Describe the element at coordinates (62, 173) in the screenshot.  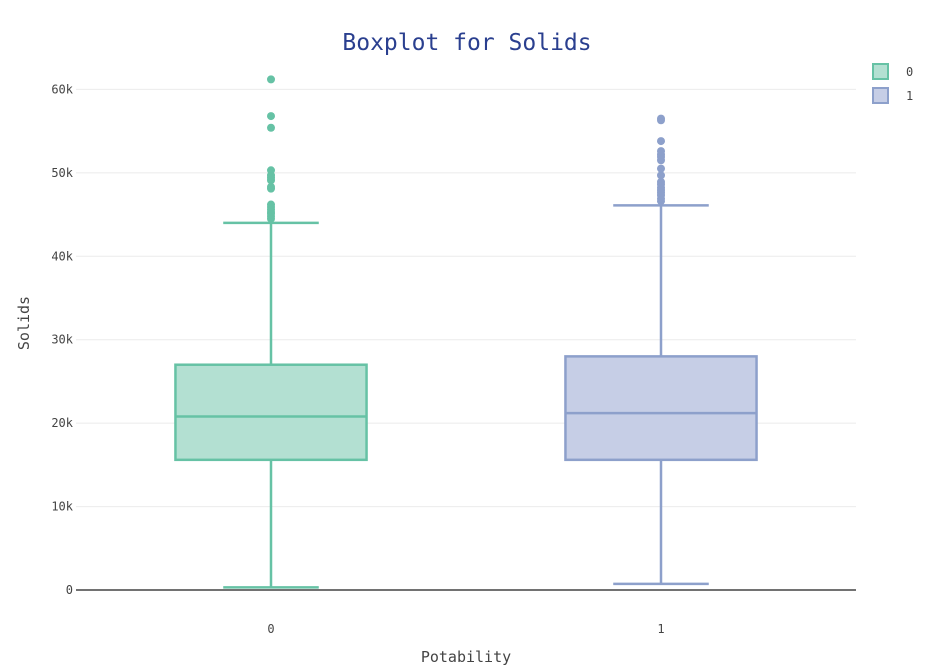
I see `y-tick-label: 50k` at that location.